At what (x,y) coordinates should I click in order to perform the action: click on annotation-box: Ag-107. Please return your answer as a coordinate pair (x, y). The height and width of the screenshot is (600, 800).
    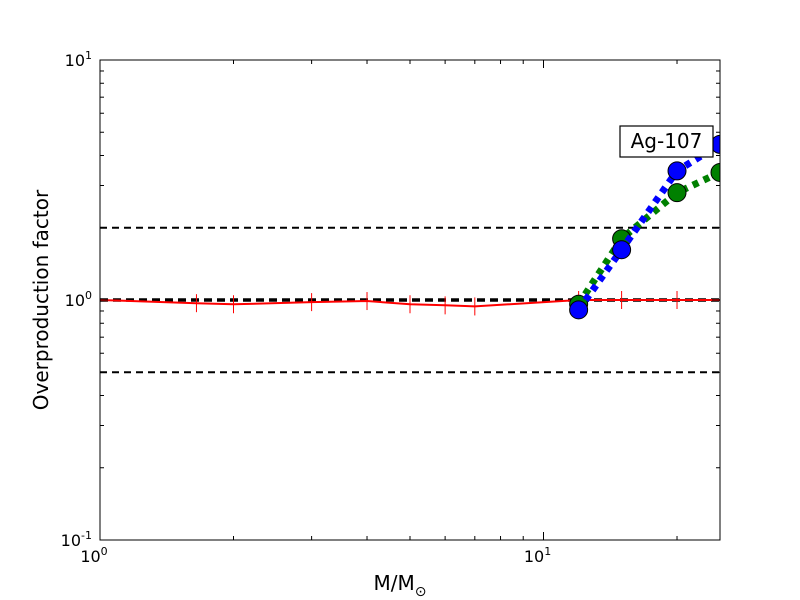
    Looking at the image, I should click on (666, 141).